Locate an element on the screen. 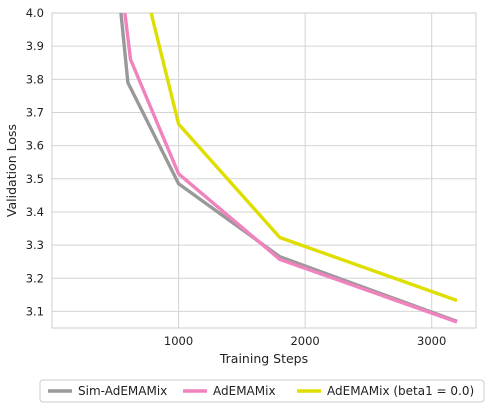 This screenshot has width=499, height=412. y-tick-label: 3.3 is located at coordinates (35, 245).